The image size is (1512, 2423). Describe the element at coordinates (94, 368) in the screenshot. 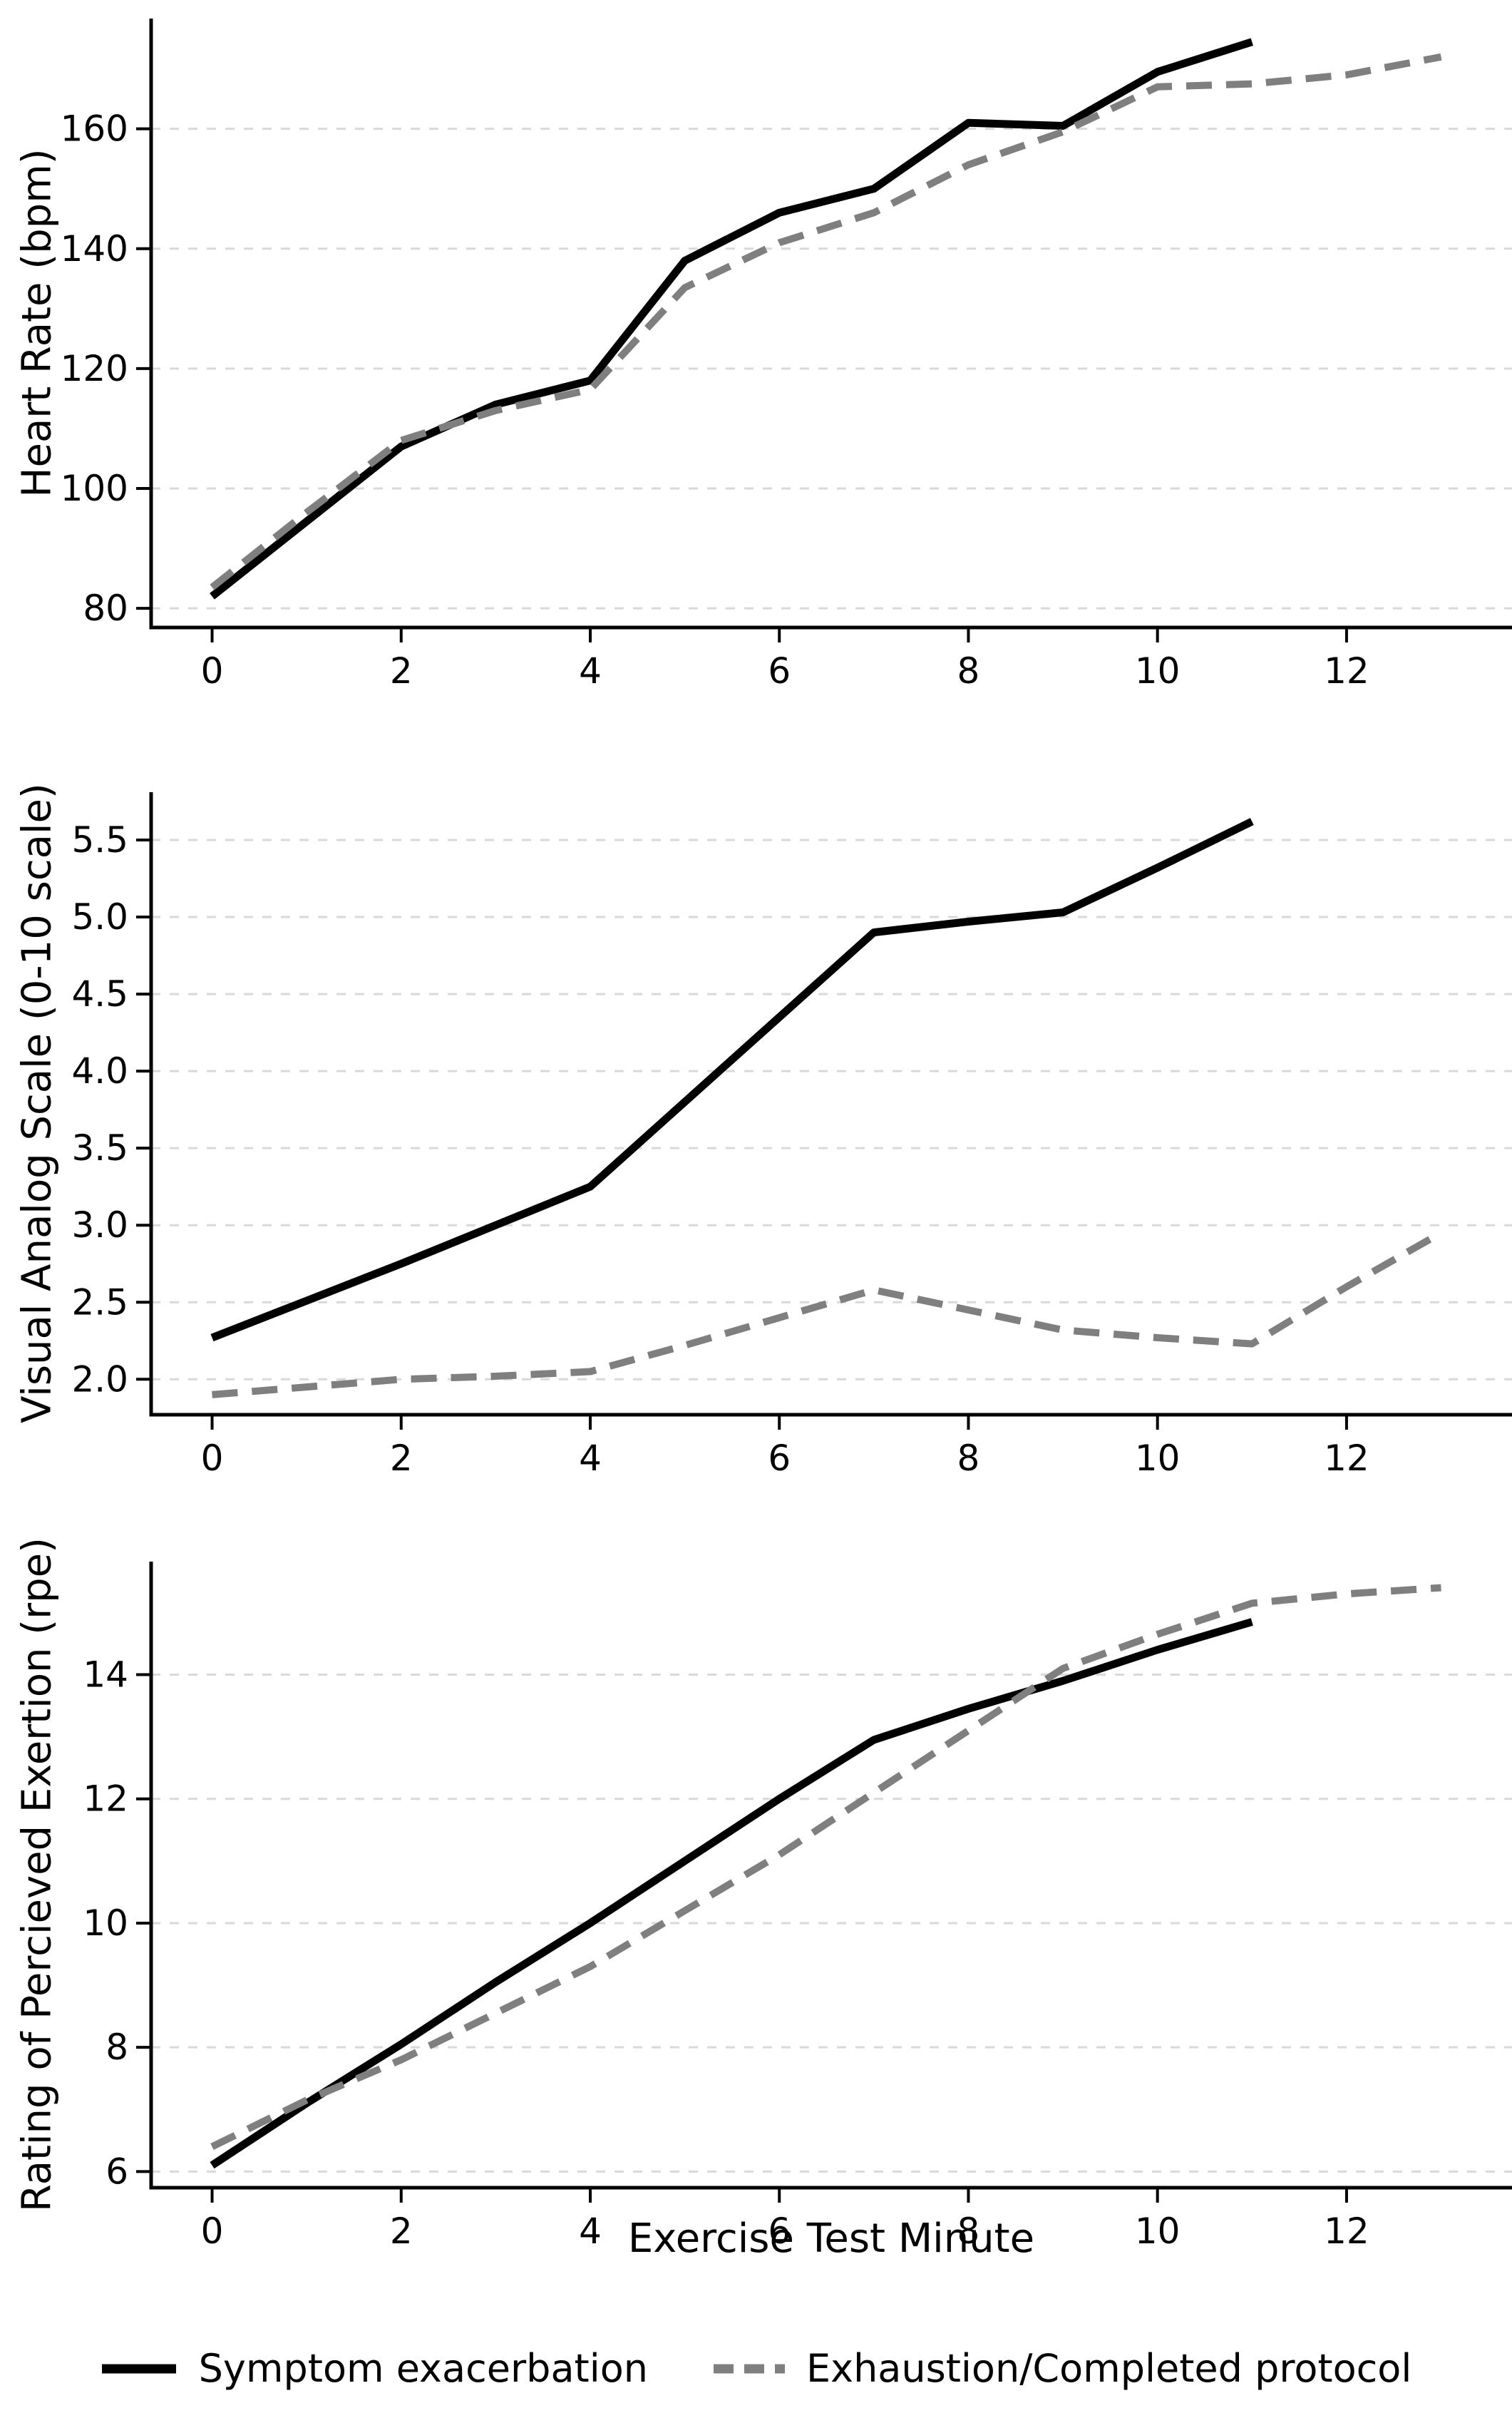

I see `y-tick-label: 120` at that location.